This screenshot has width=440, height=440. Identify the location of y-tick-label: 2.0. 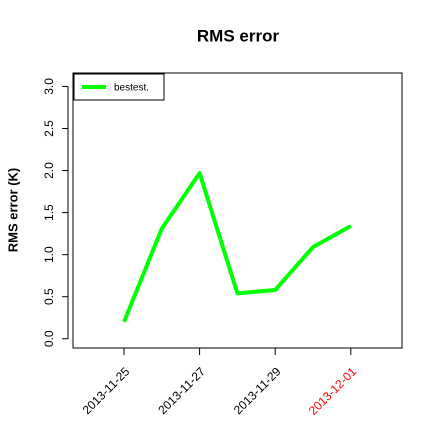
(49, 170).